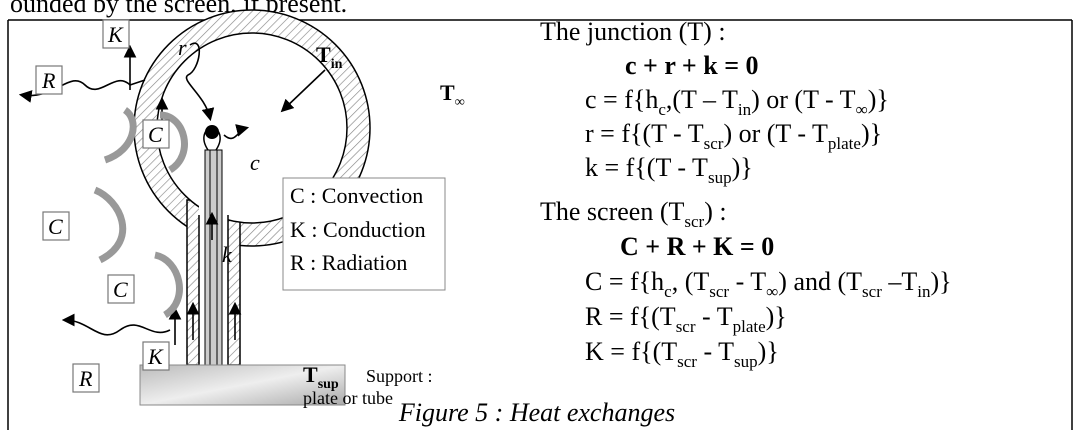 The width and height of the screenshot is (1075, 430). What do you see at coordinates (356, 195) in the screenshot?
I see `legend-item: C : Convection` at bounding box center [356, 195].